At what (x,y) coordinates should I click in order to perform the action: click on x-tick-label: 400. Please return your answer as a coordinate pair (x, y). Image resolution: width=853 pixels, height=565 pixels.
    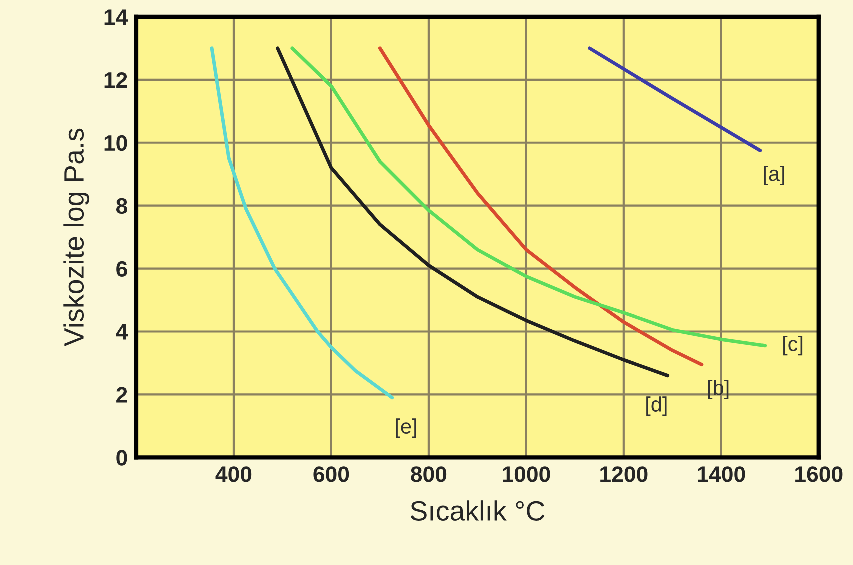
    Looking at the image, I should click on (234, 474).